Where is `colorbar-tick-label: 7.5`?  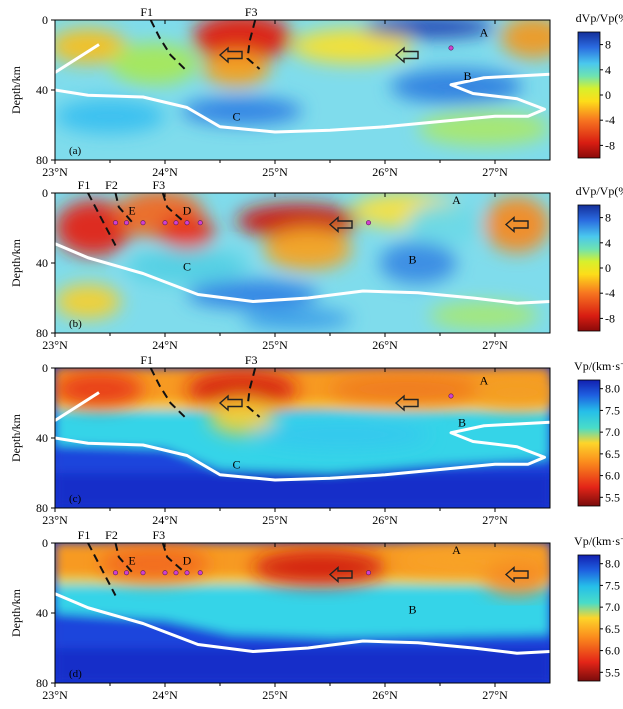
colorbar-tick-label: 7.5 is located at coordinates (612, 585).